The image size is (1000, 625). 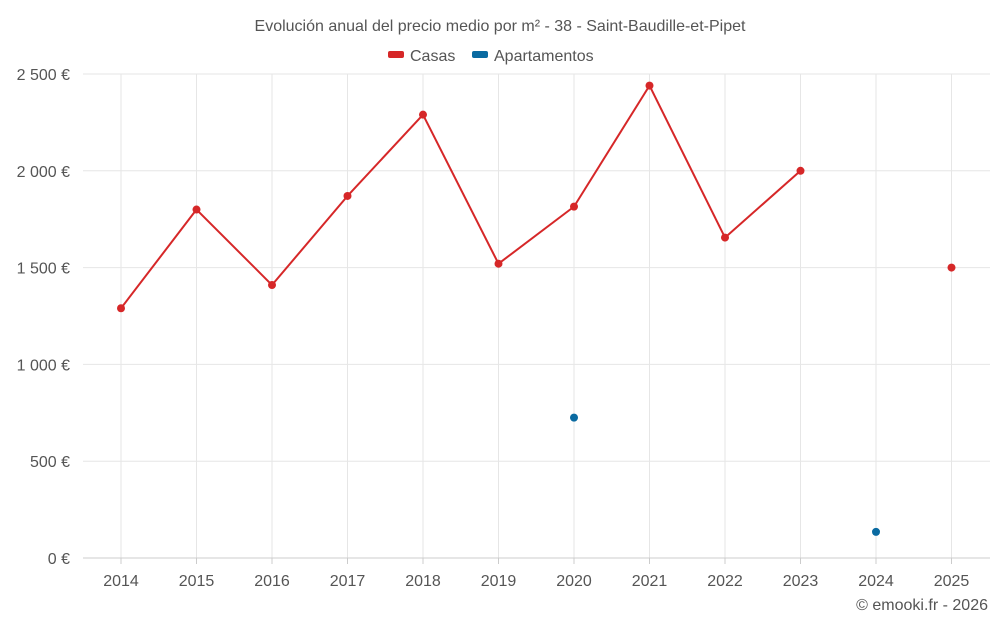 What do you see at coordinates (121, 581) in the screenshot?
I see `x-tick-label: 2014` at bounding box center [121, 581].